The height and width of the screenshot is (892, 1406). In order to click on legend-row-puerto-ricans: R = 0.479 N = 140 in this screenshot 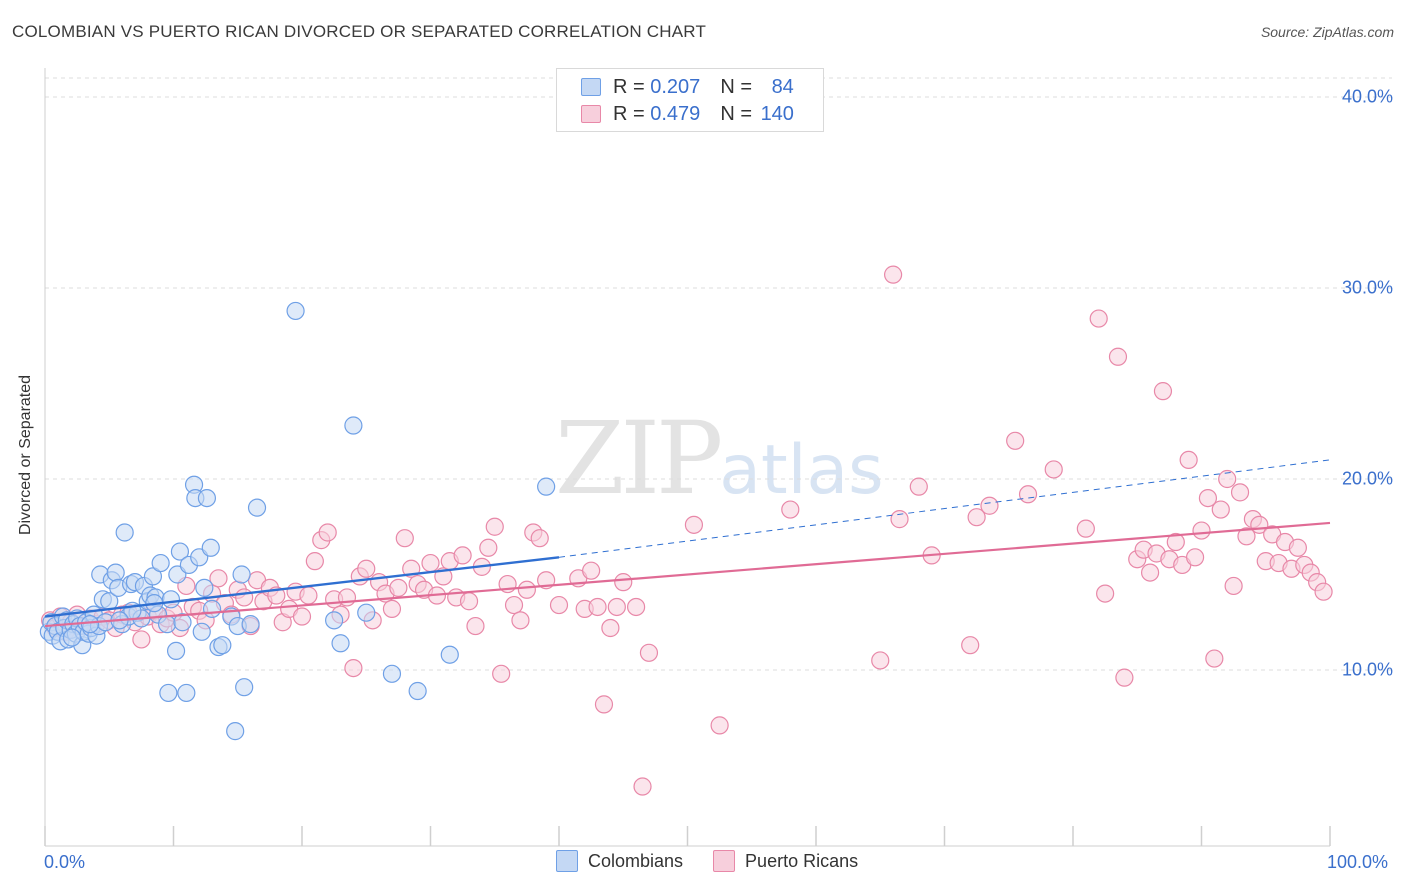, I will do `click(687, 114)`.